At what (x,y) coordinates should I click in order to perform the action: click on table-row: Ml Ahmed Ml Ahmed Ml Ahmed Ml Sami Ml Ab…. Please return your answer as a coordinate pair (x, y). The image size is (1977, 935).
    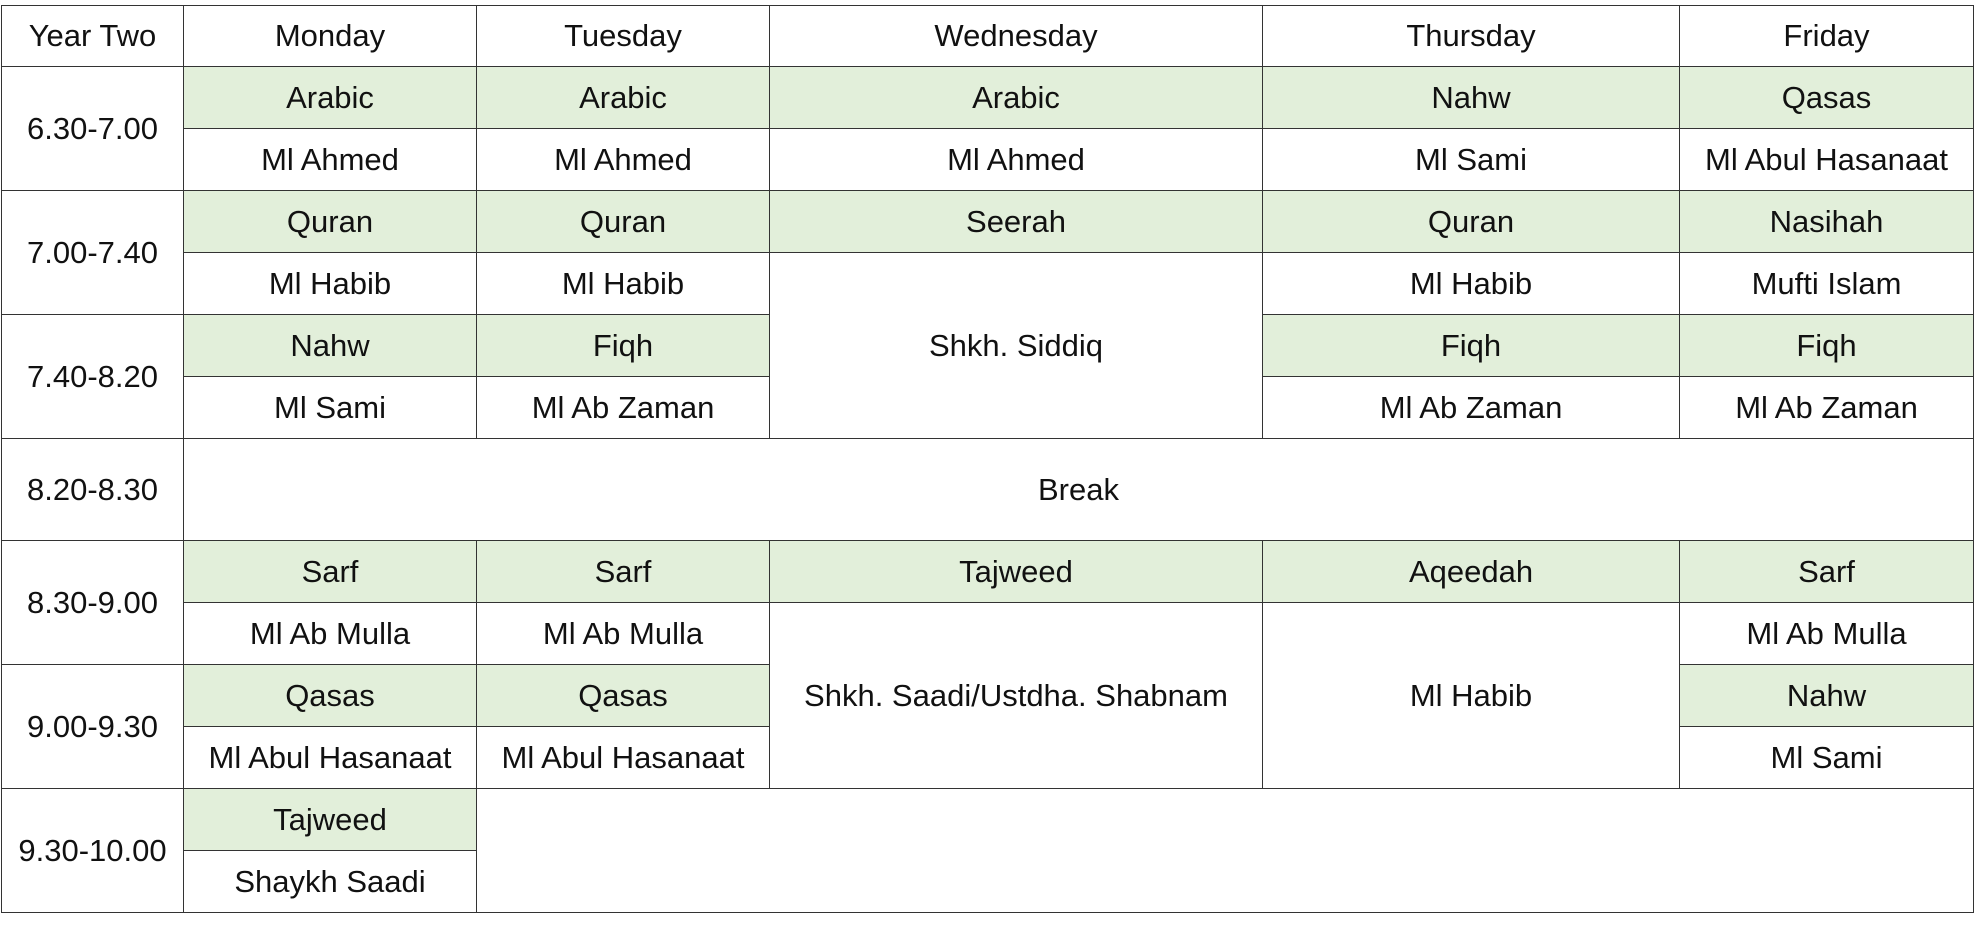
    Looking at the image, I should click on (988, 159).